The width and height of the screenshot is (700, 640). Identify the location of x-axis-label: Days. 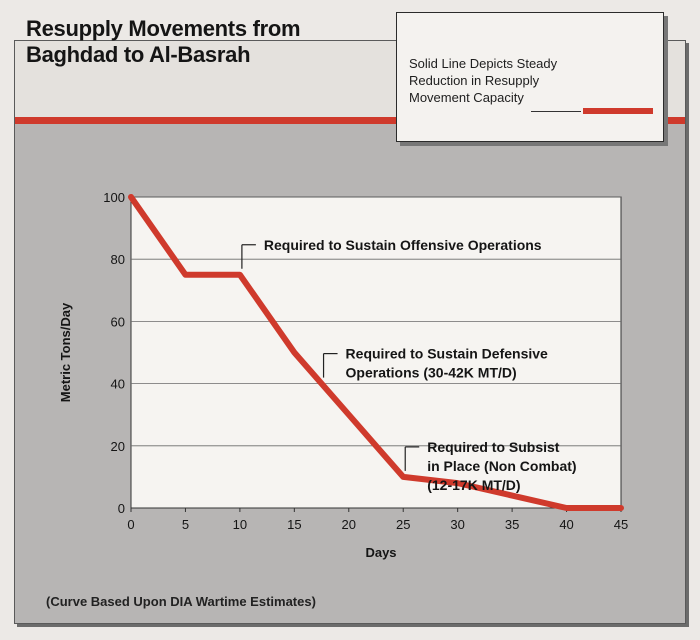
(380, 552).